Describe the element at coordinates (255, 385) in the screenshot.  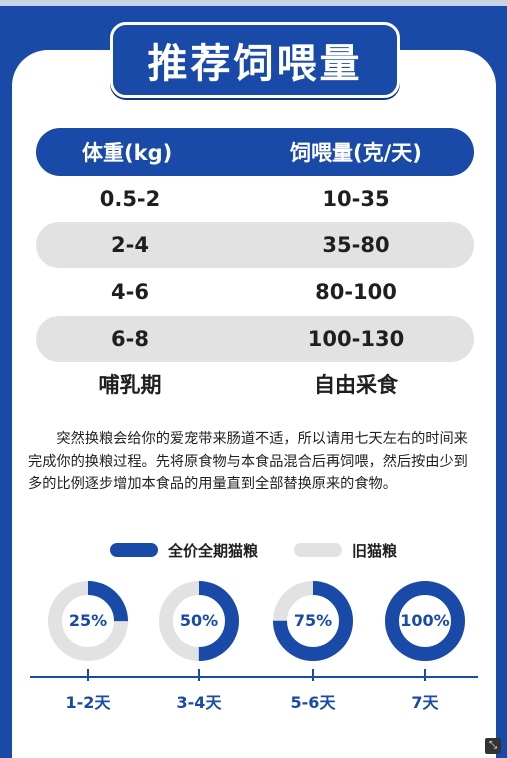
I see `table-row: 哺乳期 自由采食` at that location.